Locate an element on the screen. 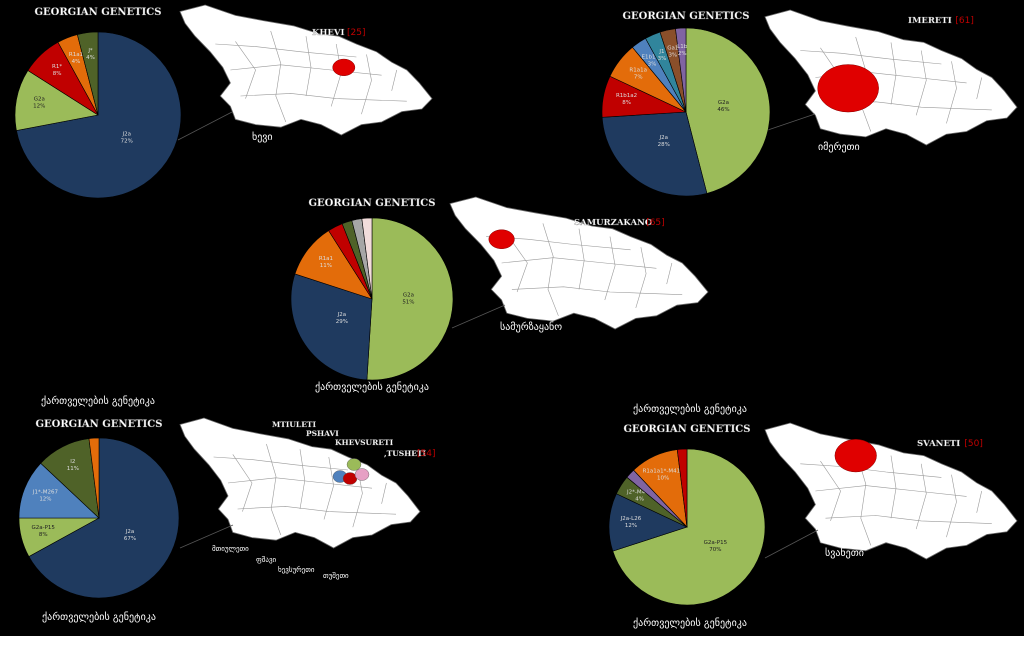 This screenshot has height=646, width=1024. slice-label: 8% is located at coordinates (626, 103).